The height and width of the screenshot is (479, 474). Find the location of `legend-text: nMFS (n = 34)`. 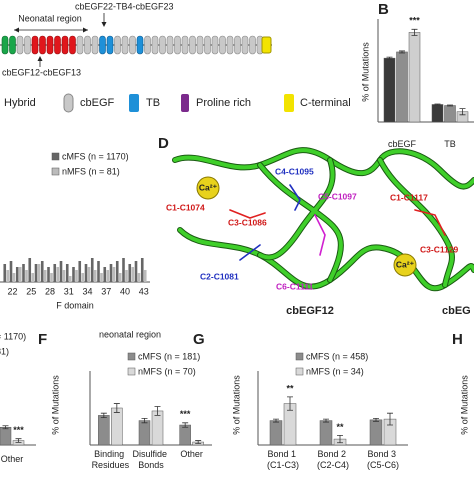

legend-text: nMFS (n = 34) is located at coordinates (335, 371).